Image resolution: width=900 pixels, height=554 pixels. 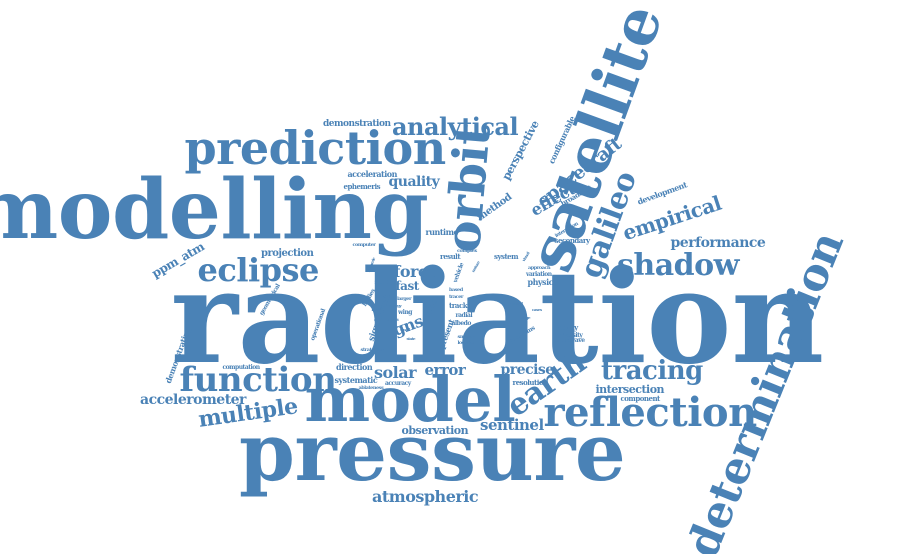 I want to click on word-sentinel: sentinel, so click(x=512, y=424).